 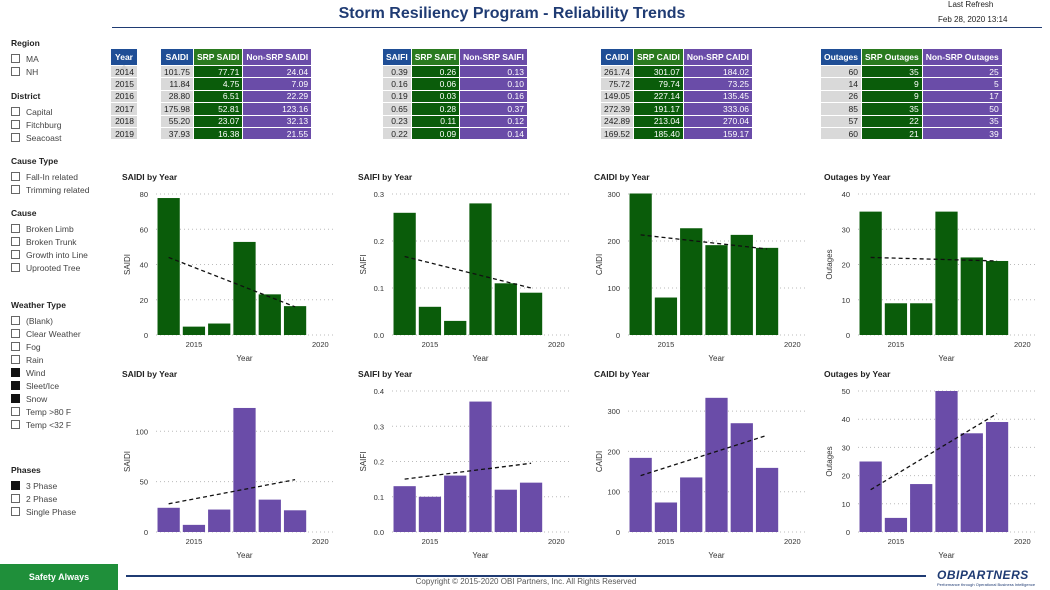 I want to click on filter-item-seacoast: Seacoast, so click(x=36, y=137).